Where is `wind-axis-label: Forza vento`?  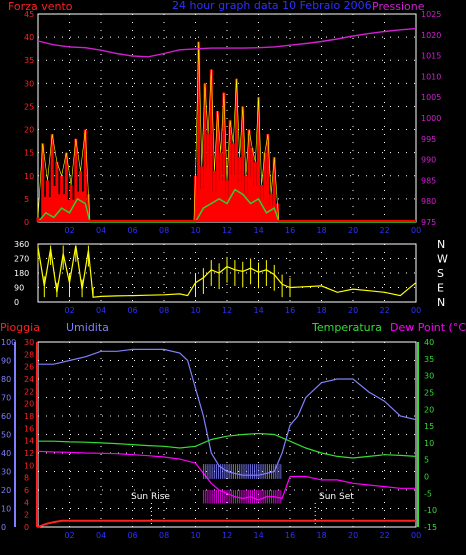 wind-axis-label: Forza vento is located at coordinates (40, 6).